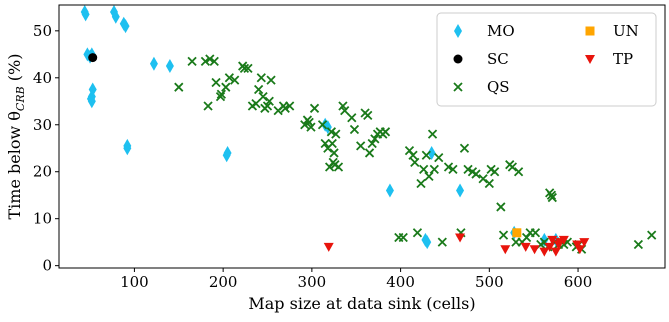 The image size is (669, 322). What do you see at coordinates (623, 59) in the screenshot?
I see `legend-label-tp: TP` at bounding box center [623, 59].